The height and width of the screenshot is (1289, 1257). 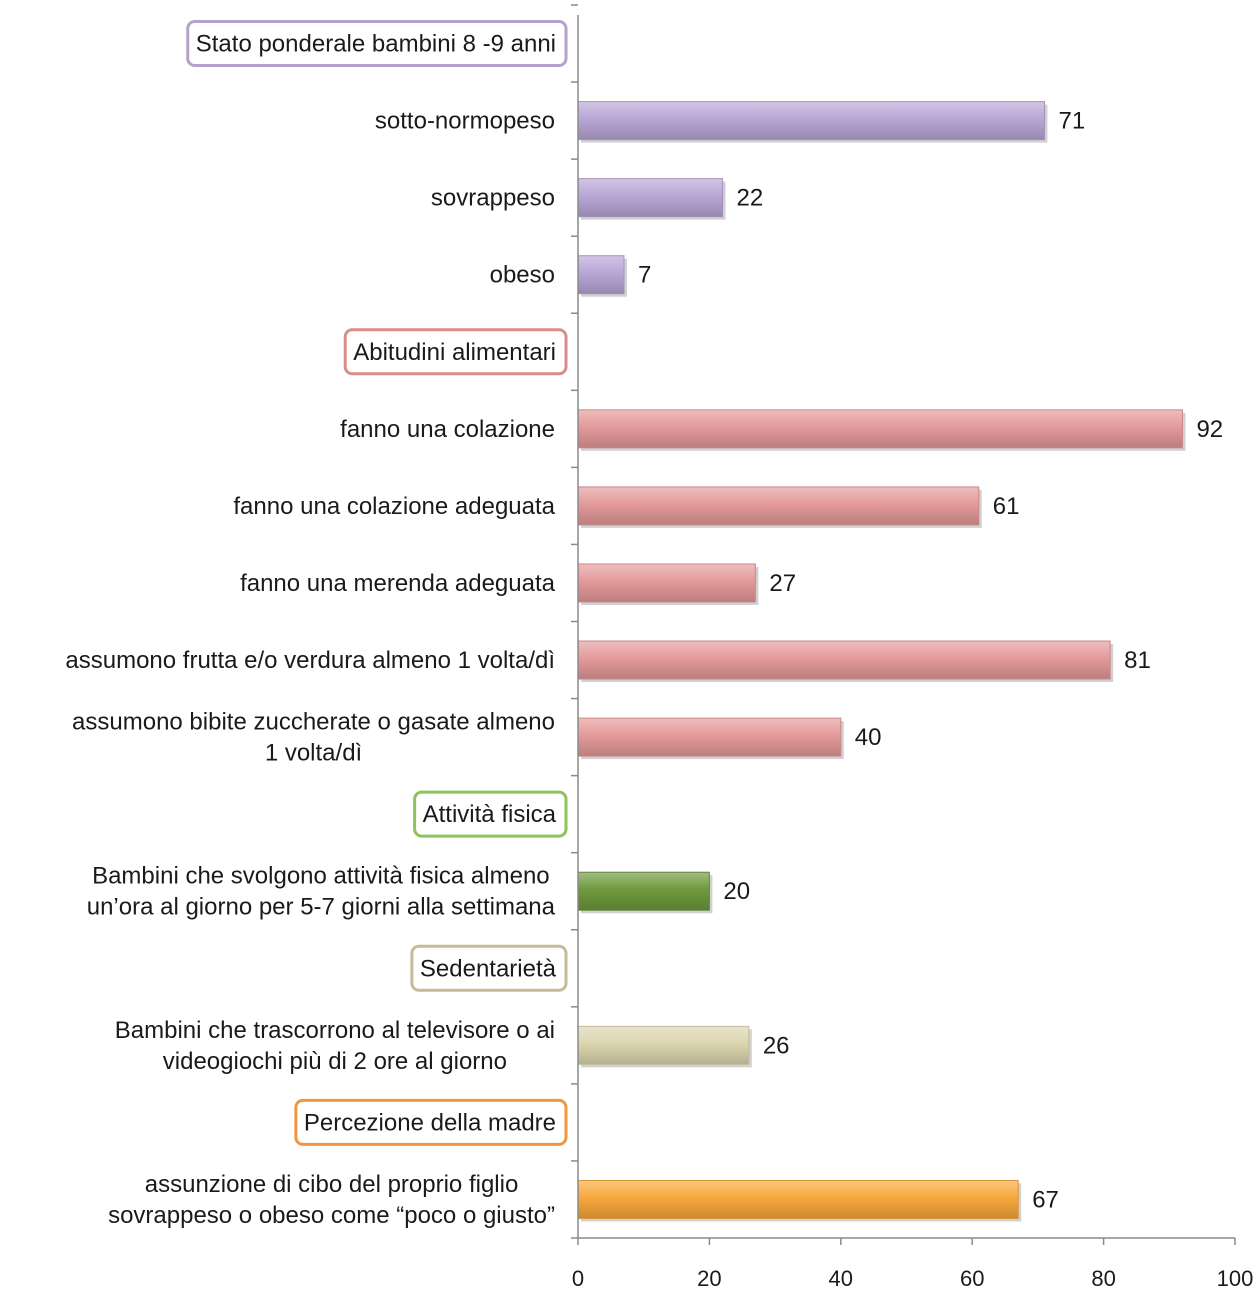 I want to click on category-label: obeso, so click(x=522, y=275).